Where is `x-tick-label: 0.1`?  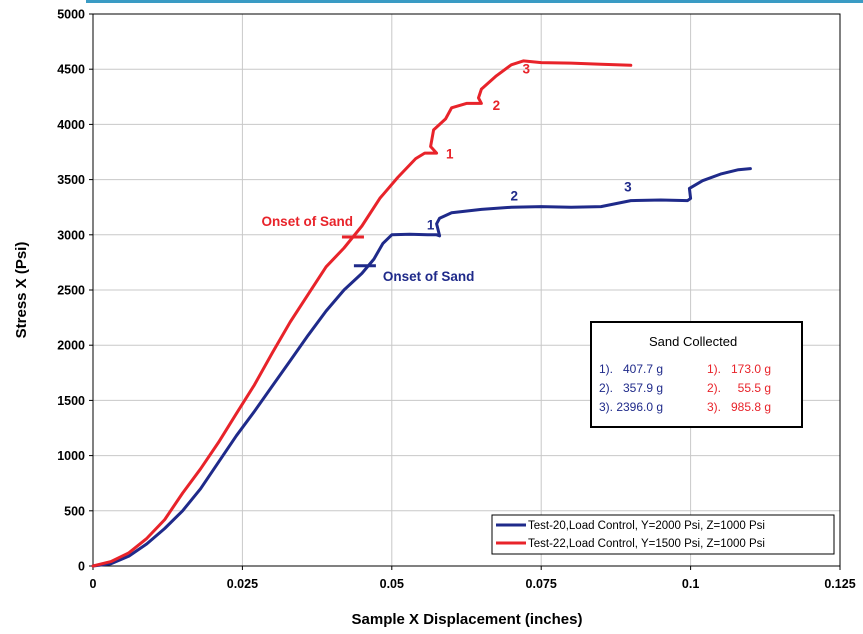
x-tick-label: 0.1 is located at coordinates (690, 584).